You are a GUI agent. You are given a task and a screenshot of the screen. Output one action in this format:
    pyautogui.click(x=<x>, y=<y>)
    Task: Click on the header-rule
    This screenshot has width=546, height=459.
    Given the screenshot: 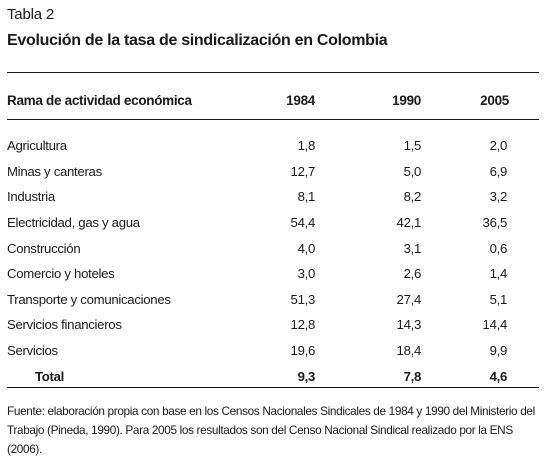 What is the action you would take?
    pyautogui.click(x=273, y=119)
    